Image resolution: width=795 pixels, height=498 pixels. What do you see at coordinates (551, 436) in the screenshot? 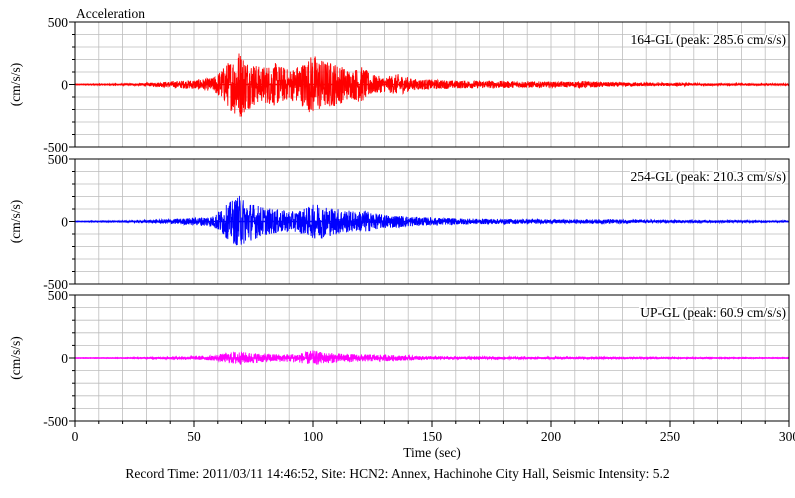
I see `x-tick-label: 200` at bounding box center [551, 436].